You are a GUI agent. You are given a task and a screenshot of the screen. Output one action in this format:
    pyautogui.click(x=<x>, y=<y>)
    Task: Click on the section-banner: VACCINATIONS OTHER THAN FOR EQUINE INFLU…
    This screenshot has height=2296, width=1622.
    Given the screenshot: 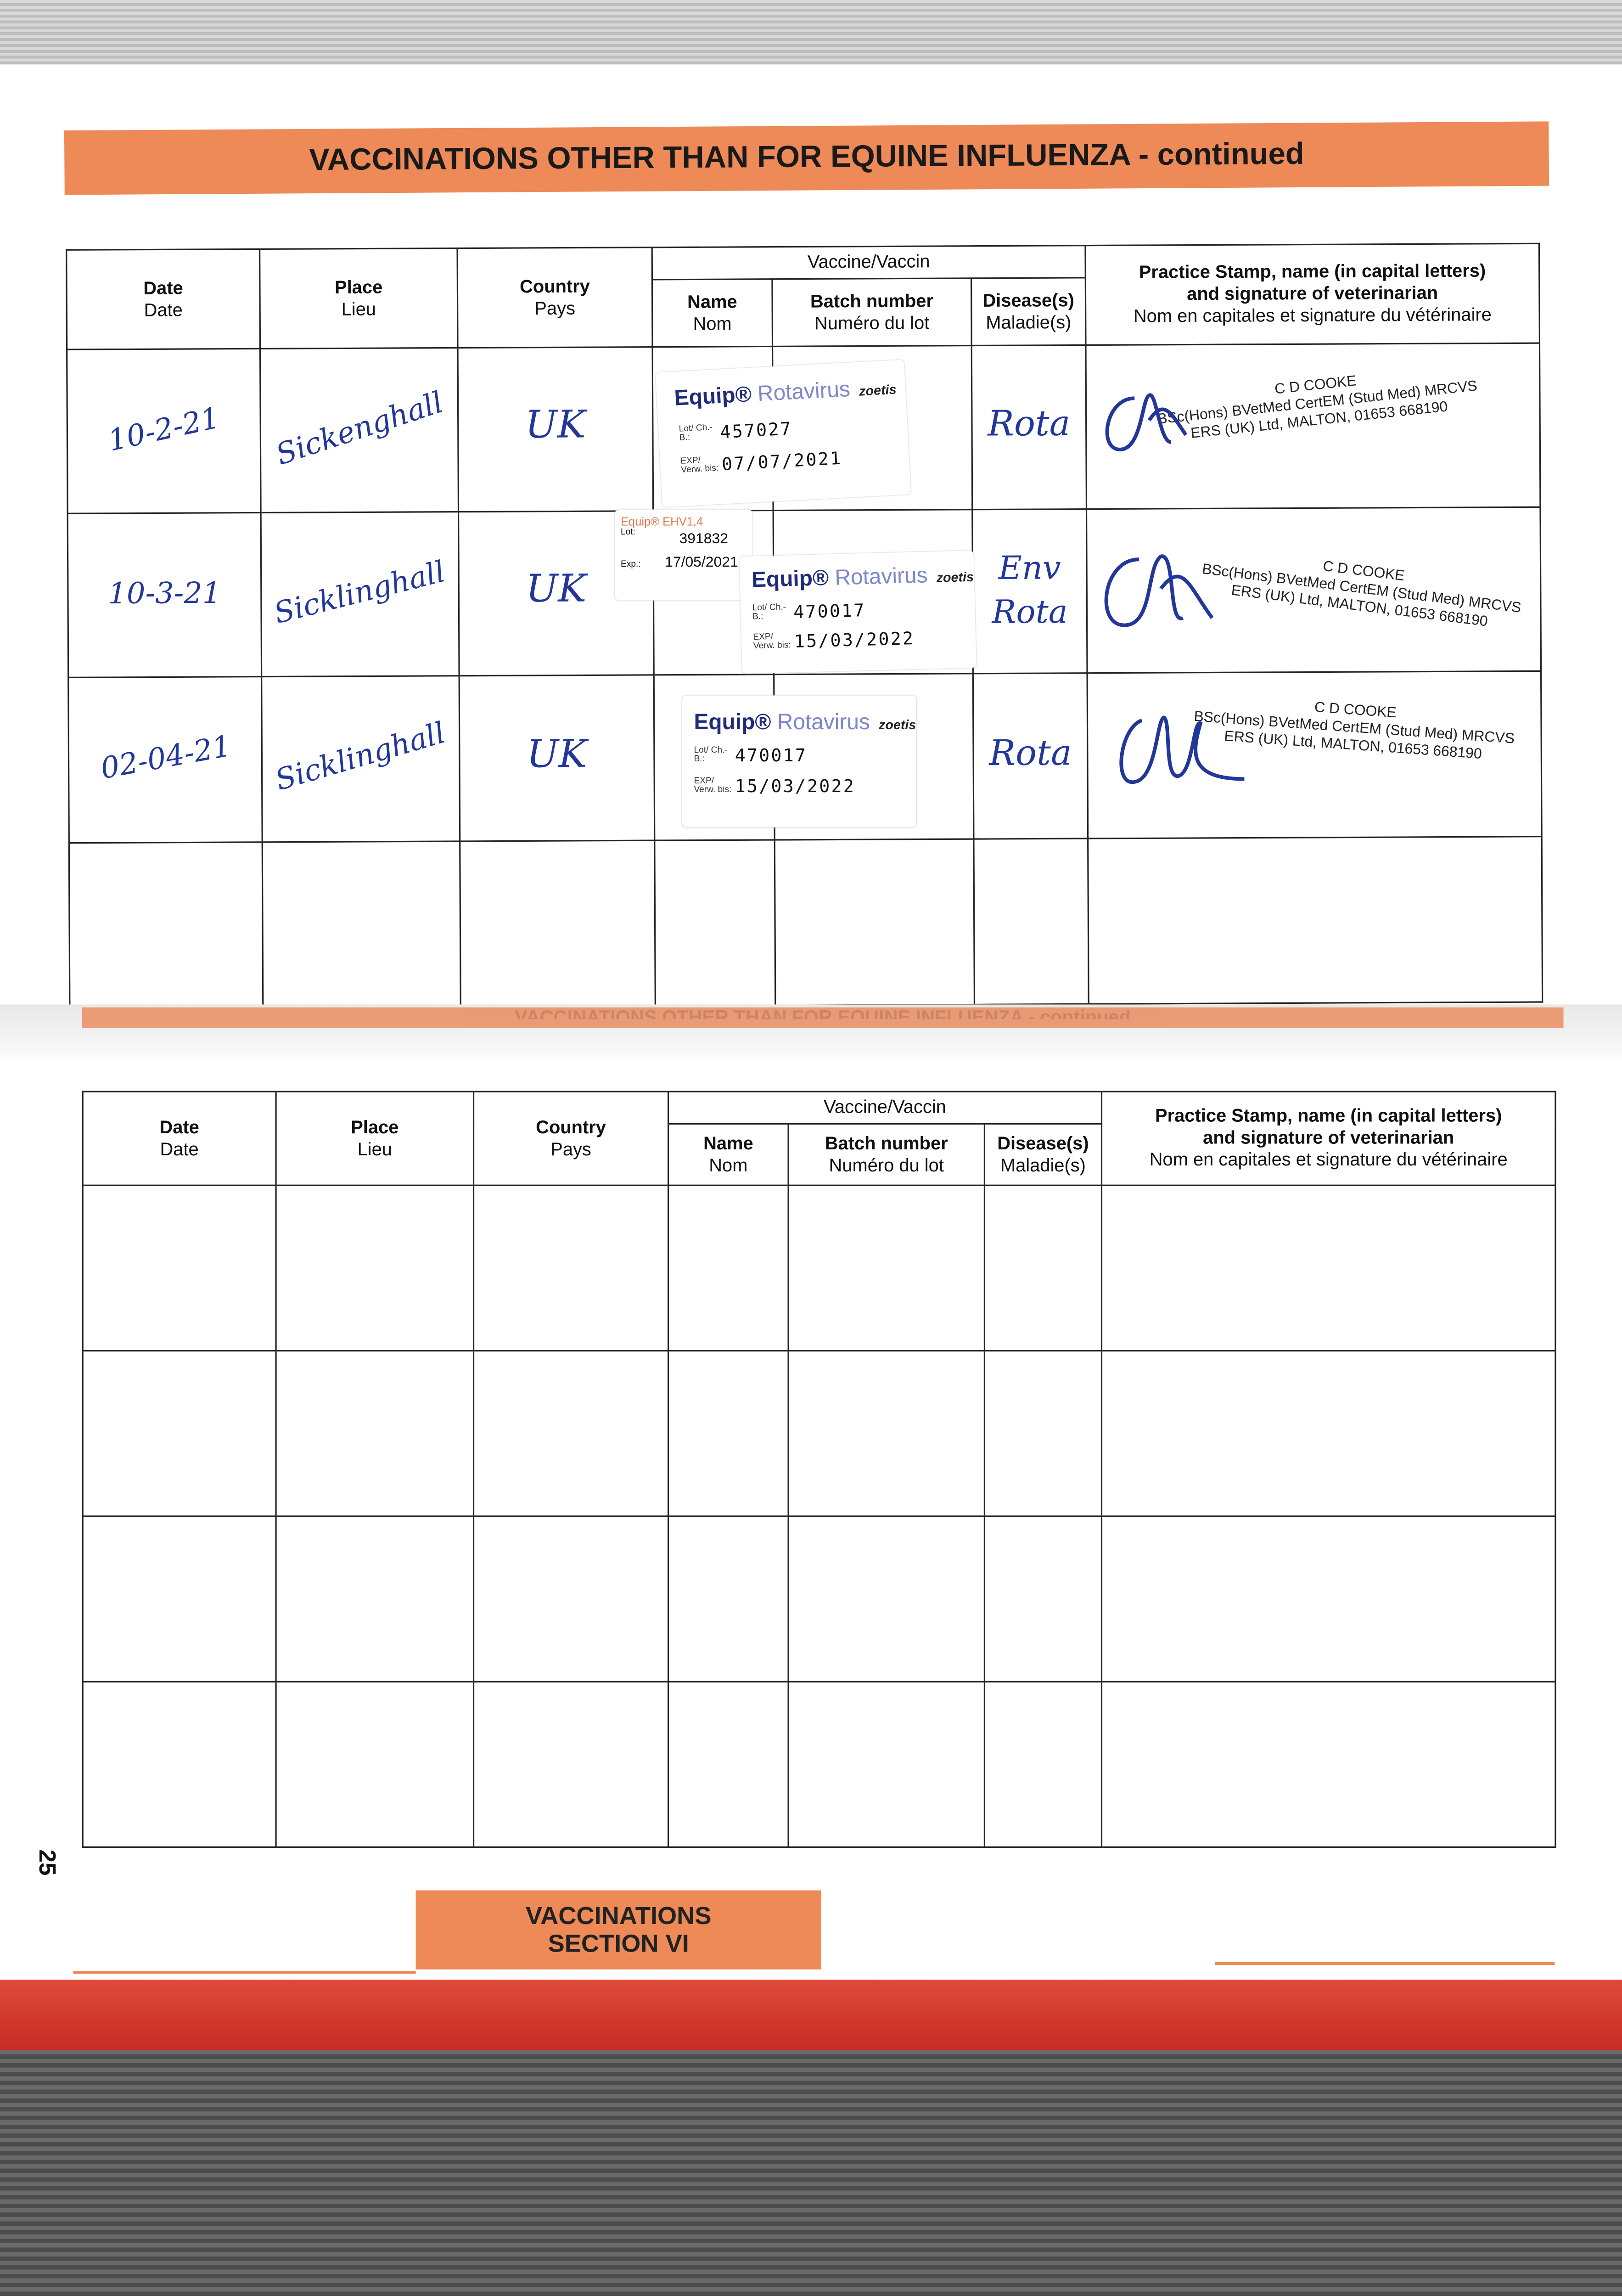 What is the action you would take?
    pyautogui.click(x=807, y=158)
    